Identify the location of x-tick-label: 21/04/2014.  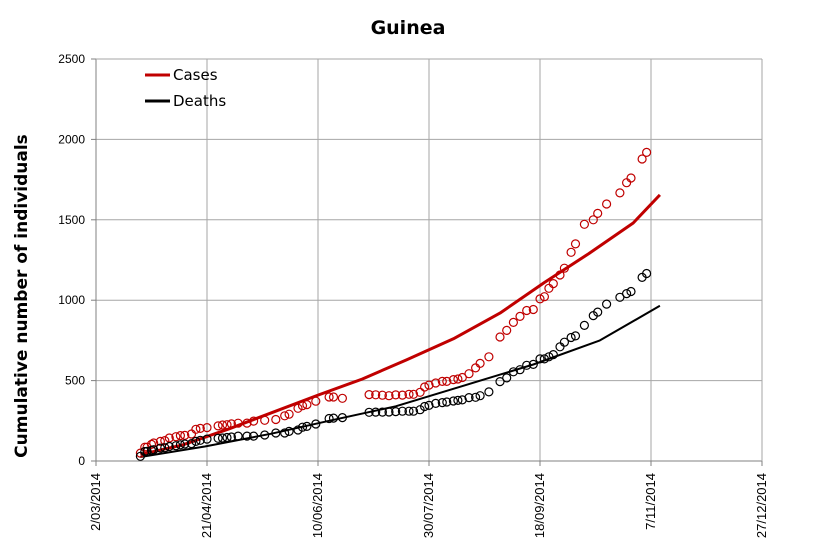
(206, 505).